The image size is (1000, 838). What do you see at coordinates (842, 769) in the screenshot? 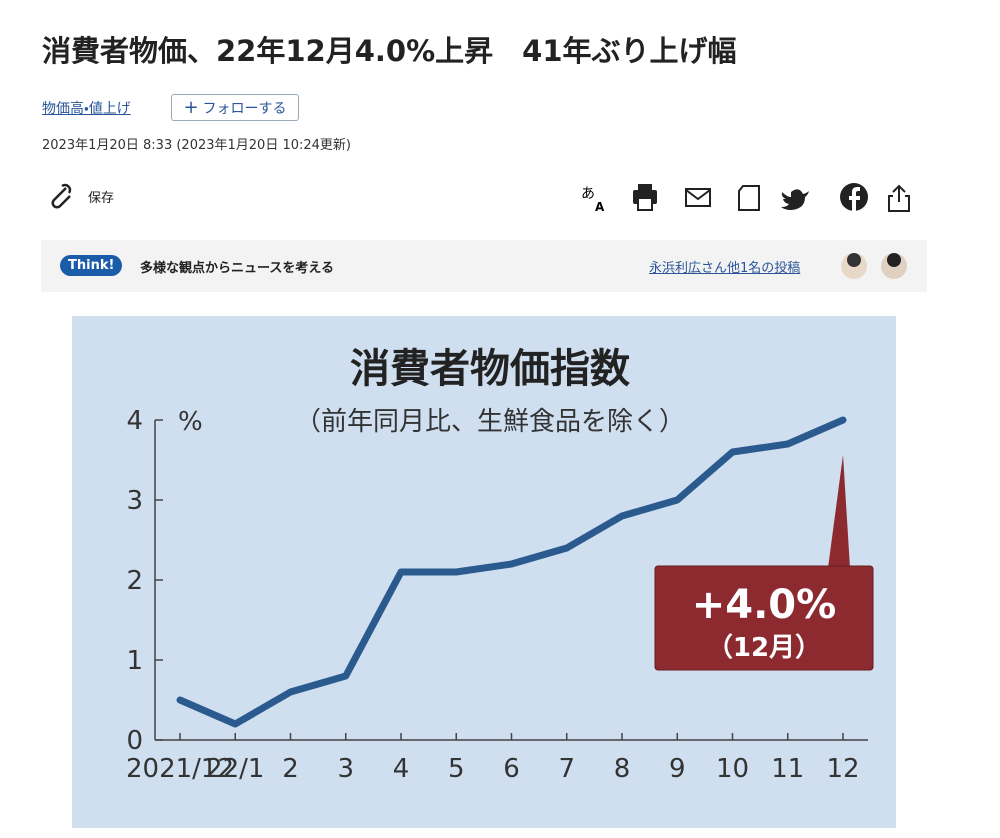
I see `x-tick-label: 12` at bounding box center [842, 769].